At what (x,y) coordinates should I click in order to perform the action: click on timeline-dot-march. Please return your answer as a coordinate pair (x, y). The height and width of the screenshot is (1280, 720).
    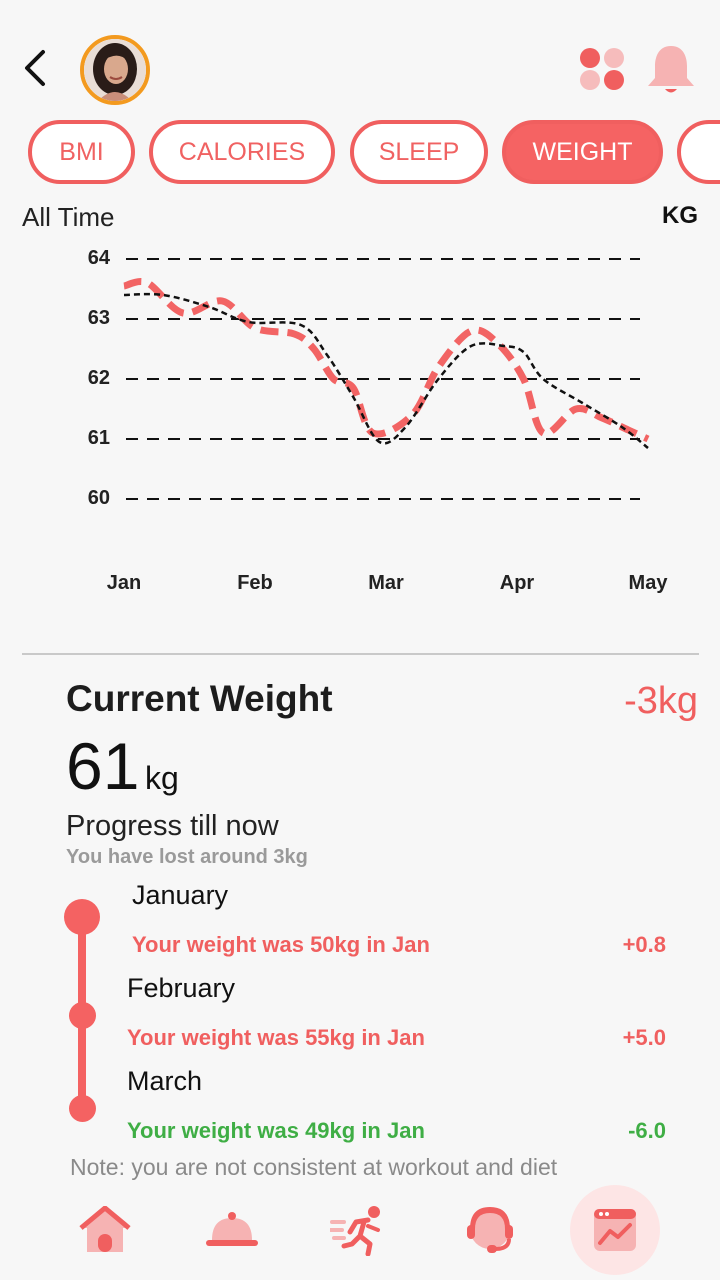
    Looking at the image, I should click on (82, 1108).